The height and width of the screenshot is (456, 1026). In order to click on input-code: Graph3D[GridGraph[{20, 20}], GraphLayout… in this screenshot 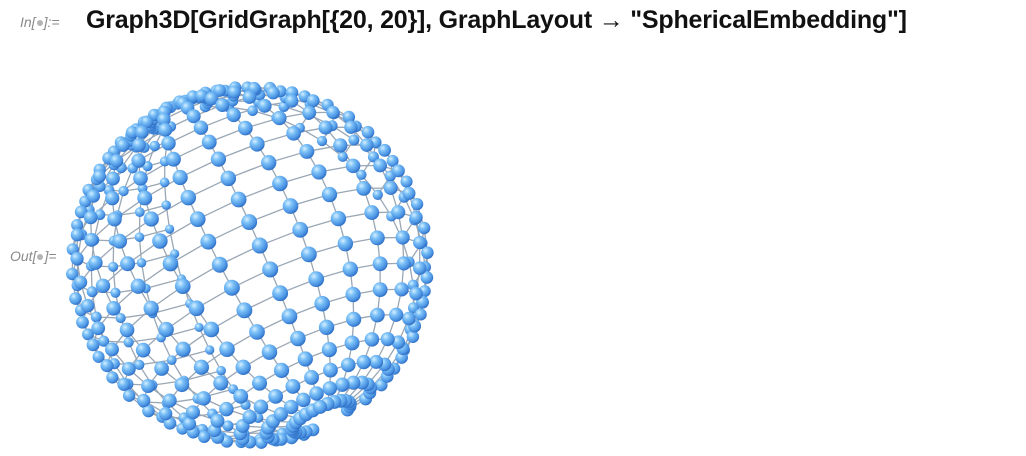, I will do `click(496, 20)`.